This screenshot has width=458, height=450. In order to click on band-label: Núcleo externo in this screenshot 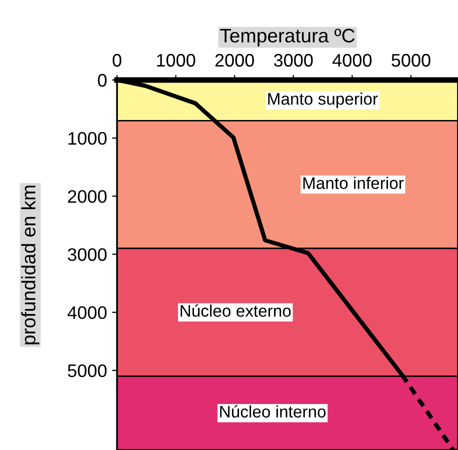, I will do `click(235, 310)`.